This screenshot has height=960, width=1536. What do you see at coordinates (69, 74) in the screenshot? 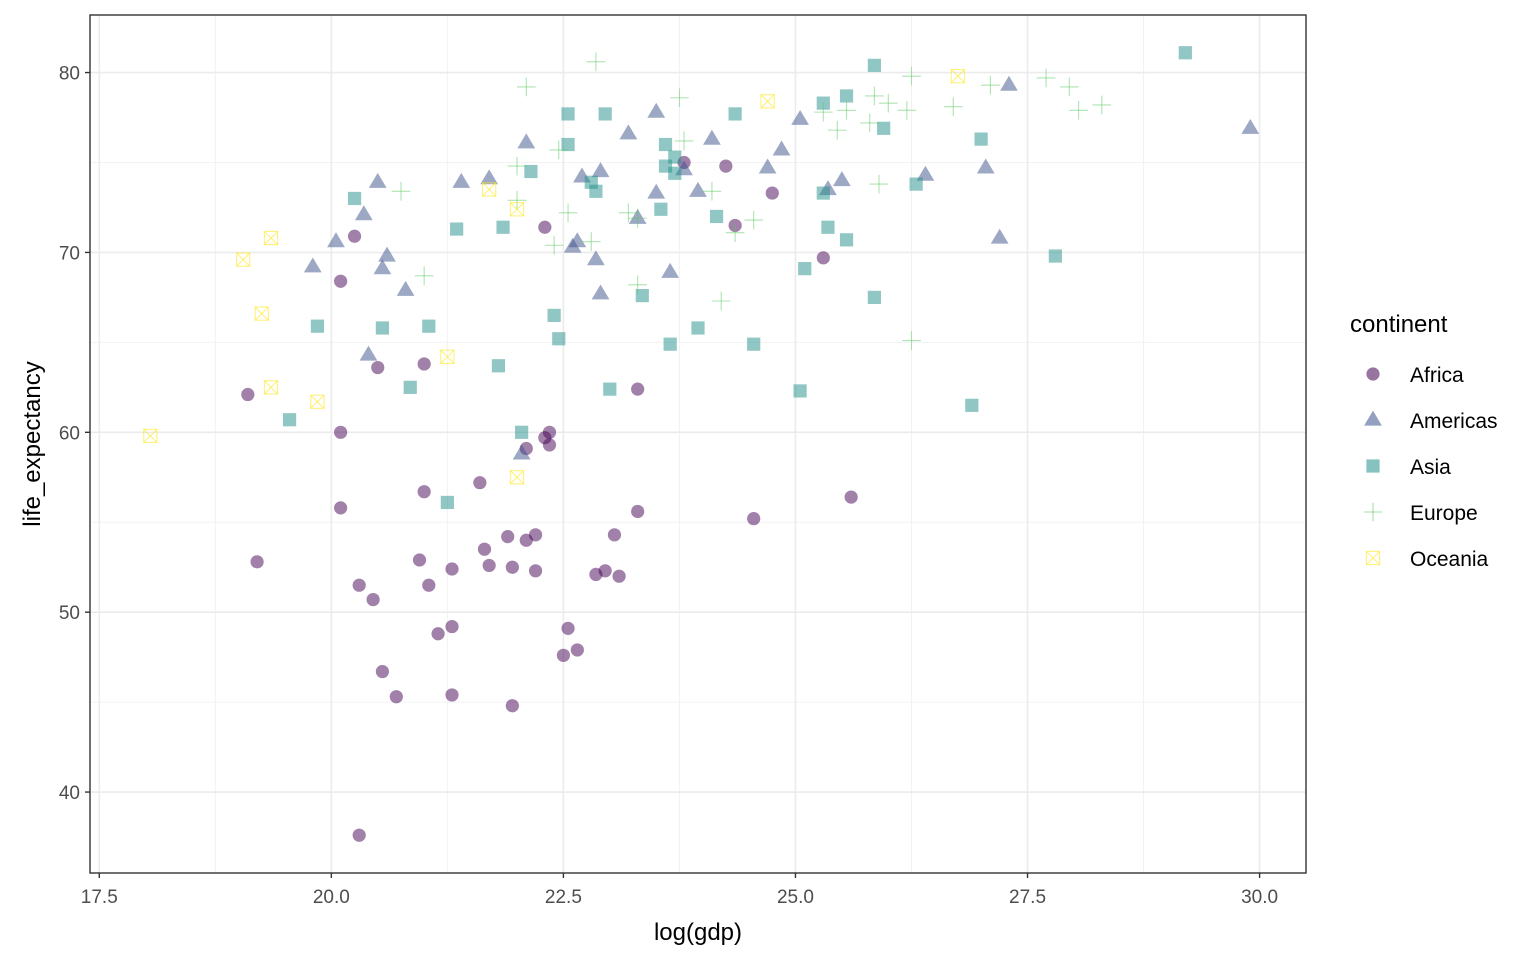
I see `y-tick-label: 80` at bounding box center [69, 74].